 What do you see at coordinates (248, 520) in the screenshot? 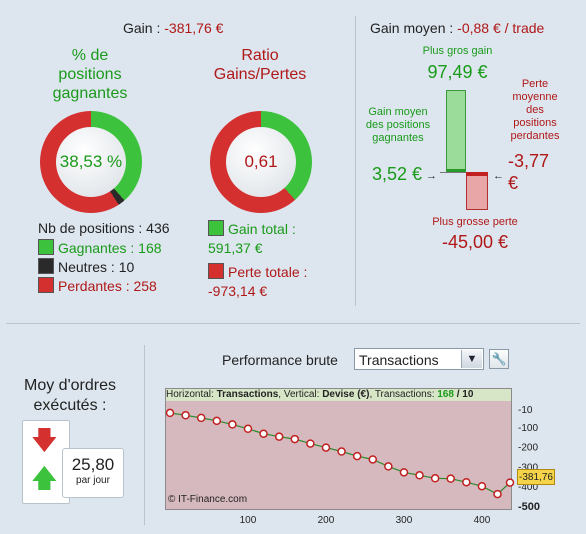
I see `x-tick-label: 100` at bounding box center [248, 520].